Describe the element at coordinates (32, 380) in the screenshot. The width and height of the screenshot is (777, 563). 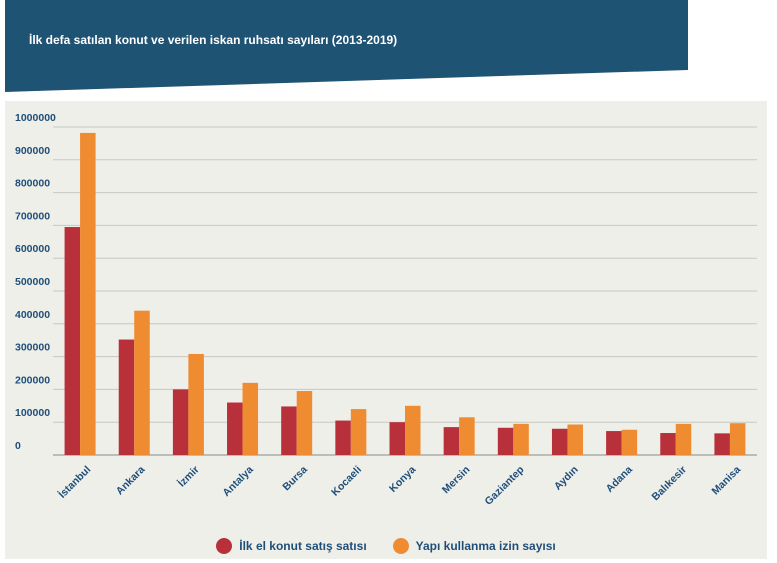
I see `y-tick-label: 200000` at that location.